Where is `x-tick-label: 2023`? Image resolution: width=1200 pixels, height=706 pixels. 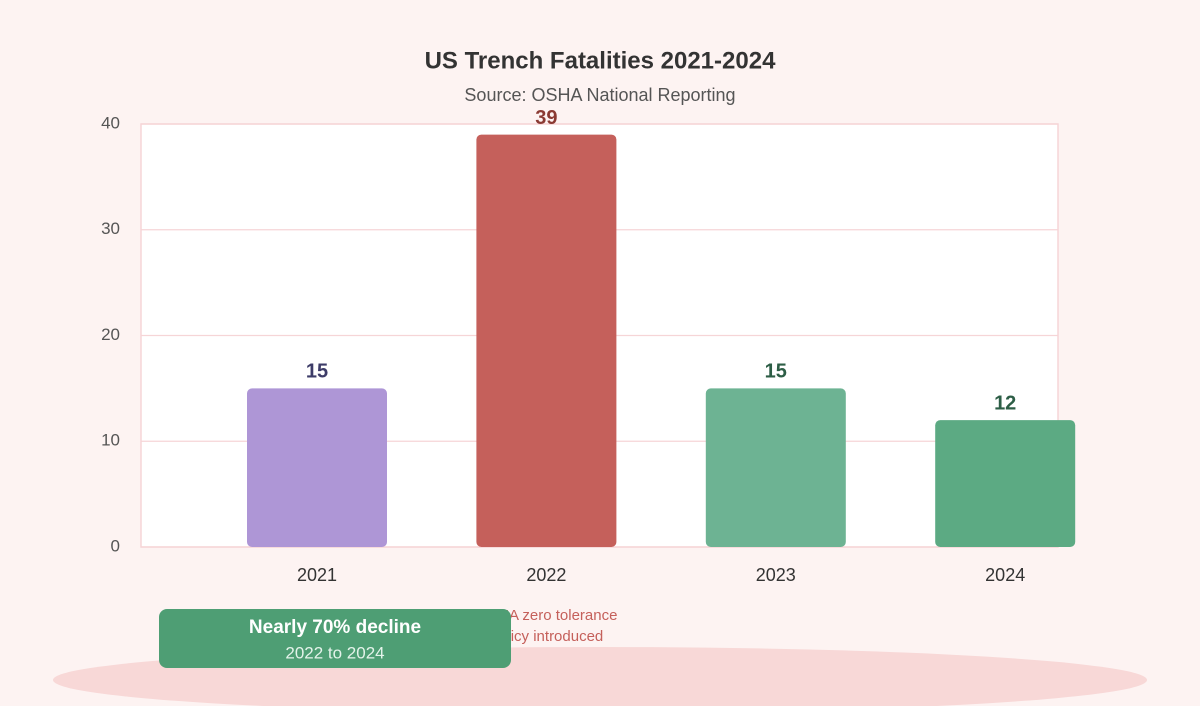 x-tick-label: 2023 is located at coordinates (776, 575).